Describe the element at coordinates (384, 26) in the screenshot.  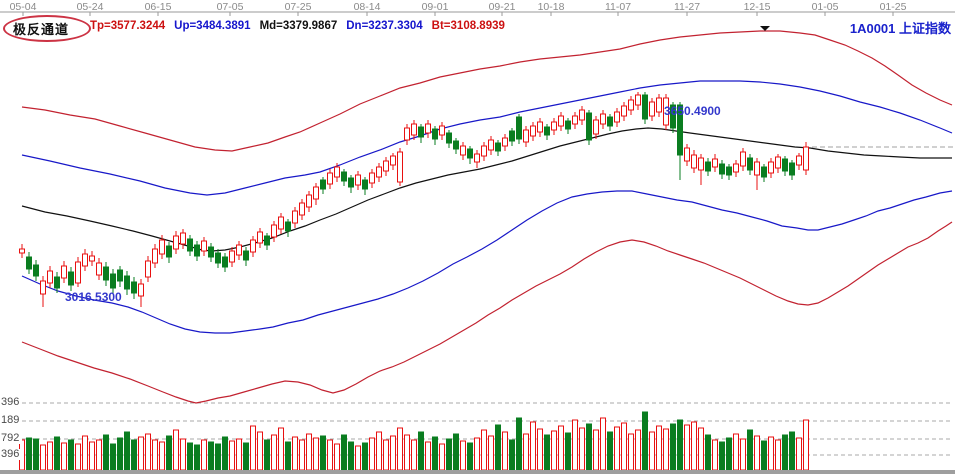
I see `band-value-dn: Dn=3237.3304` at that location.